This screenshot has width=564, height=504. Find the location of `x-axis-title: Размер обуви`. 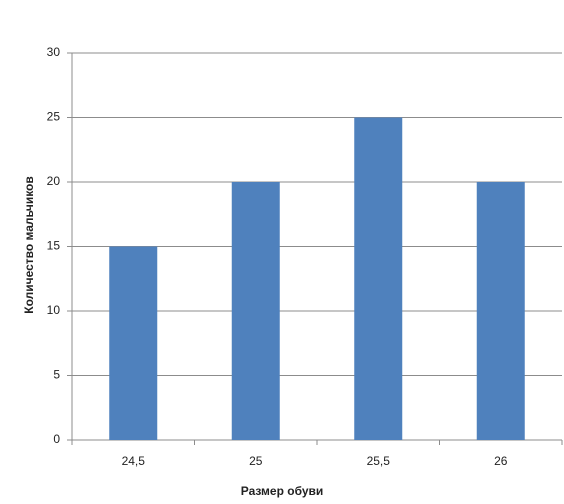

x-axis-title: Размер обуви is located at coordinates (282, 491).